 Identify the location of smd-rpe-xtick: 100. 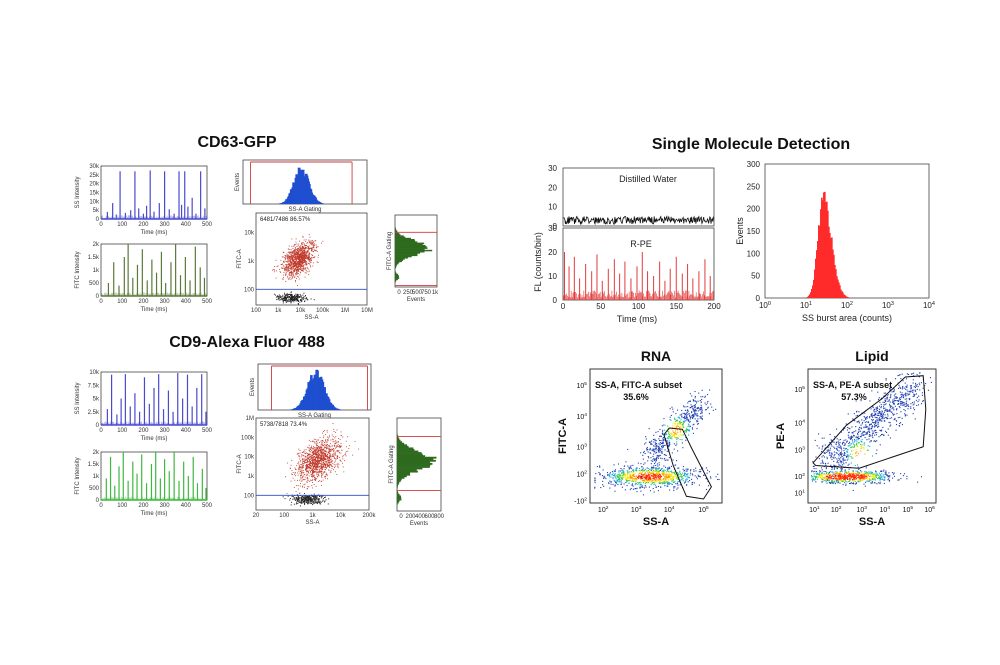
(639, 306).